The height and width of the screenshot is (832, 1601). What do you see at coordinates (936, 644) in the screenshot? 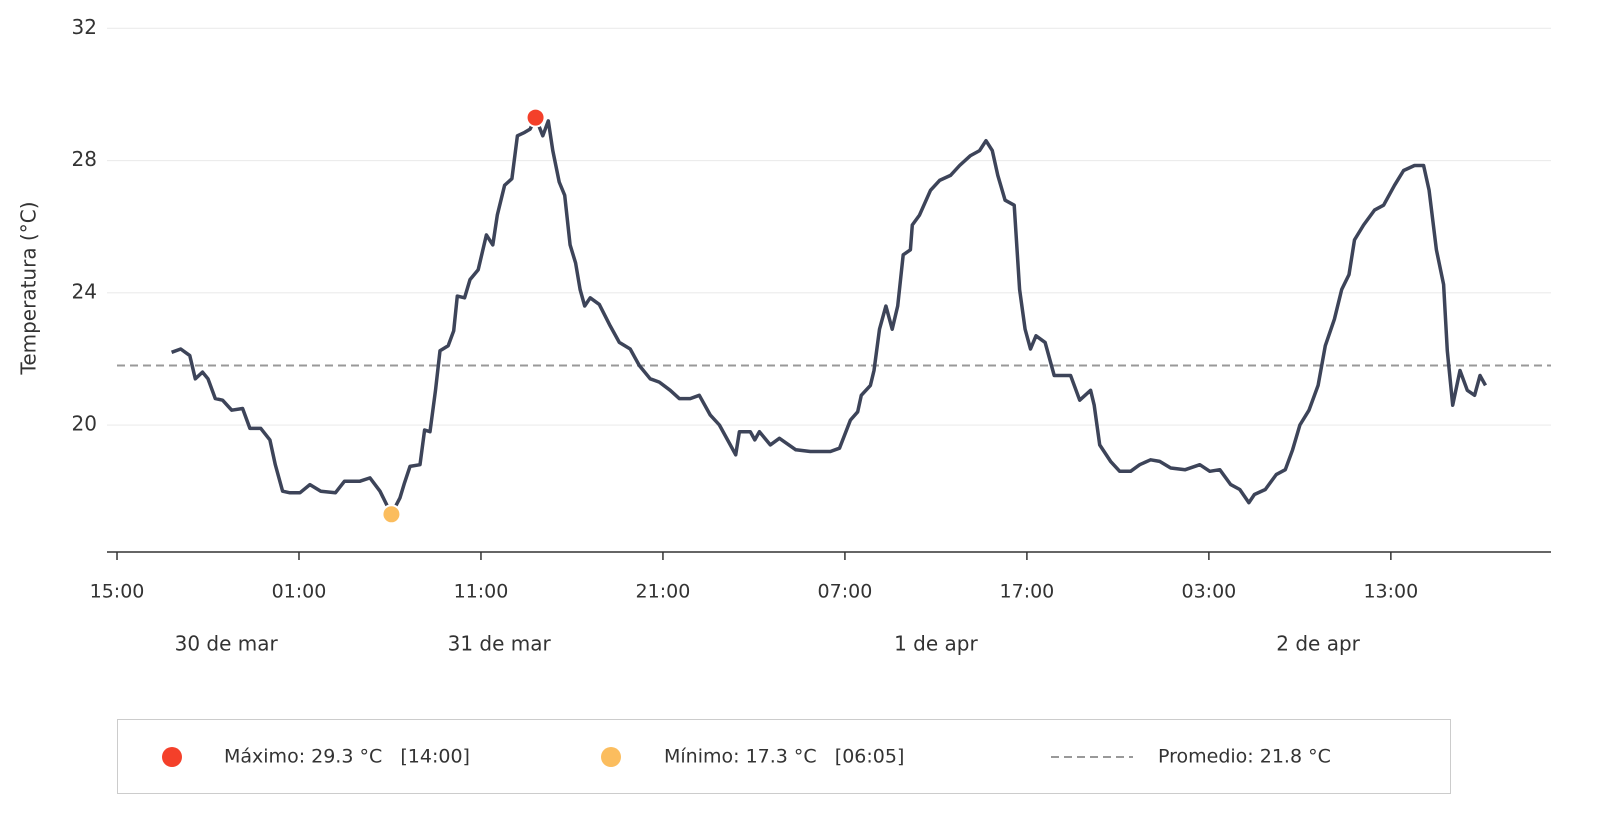
I see `date-label: 1 de apr` at bounding box center [936, 644].